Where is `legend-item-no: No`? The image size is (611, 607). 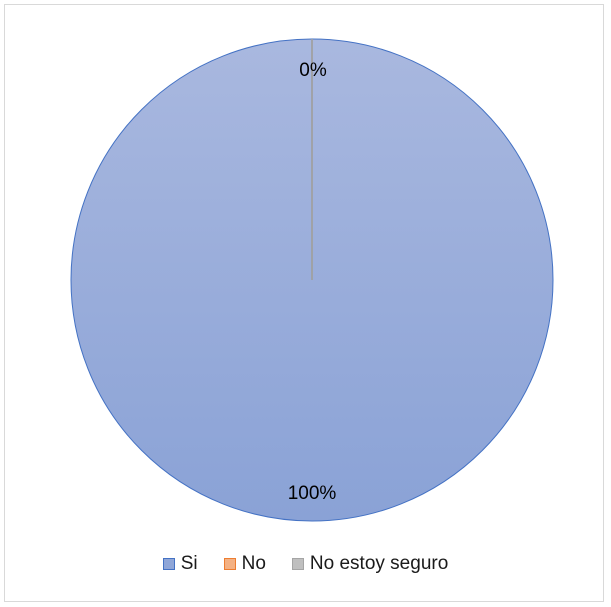 legend-item-no: No is located at coordinates (244, 564).